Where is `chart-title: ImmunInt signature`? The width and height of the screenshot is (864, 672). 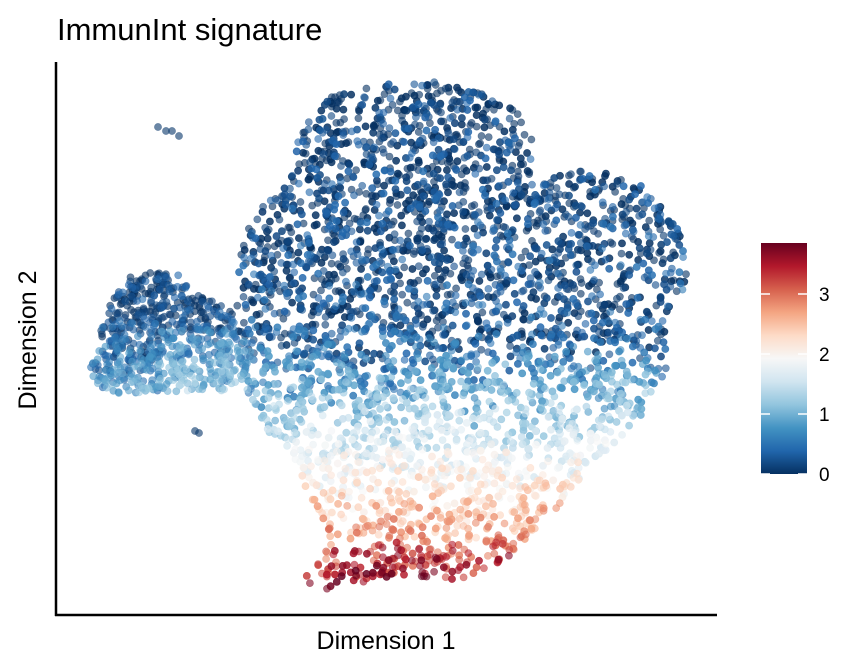 chart-title: ImmunInt signature is located at coordinates (190, 29).